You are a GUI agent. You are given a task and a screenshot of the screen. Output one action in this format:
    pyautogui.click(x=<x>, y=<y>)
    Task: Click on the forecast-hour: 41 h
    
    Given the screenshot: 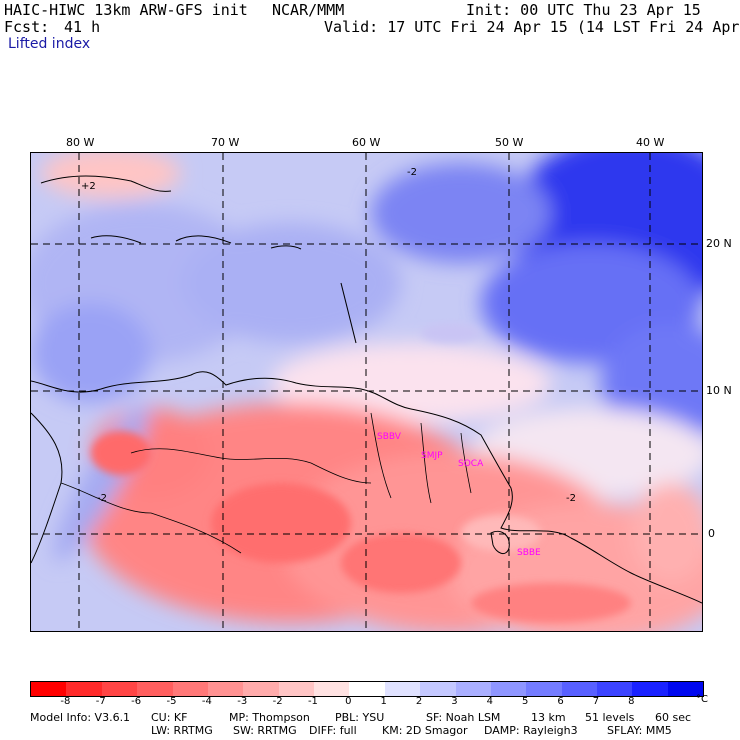 What is the action you would take?
    pyautogui.click(x=82, y=27)
    